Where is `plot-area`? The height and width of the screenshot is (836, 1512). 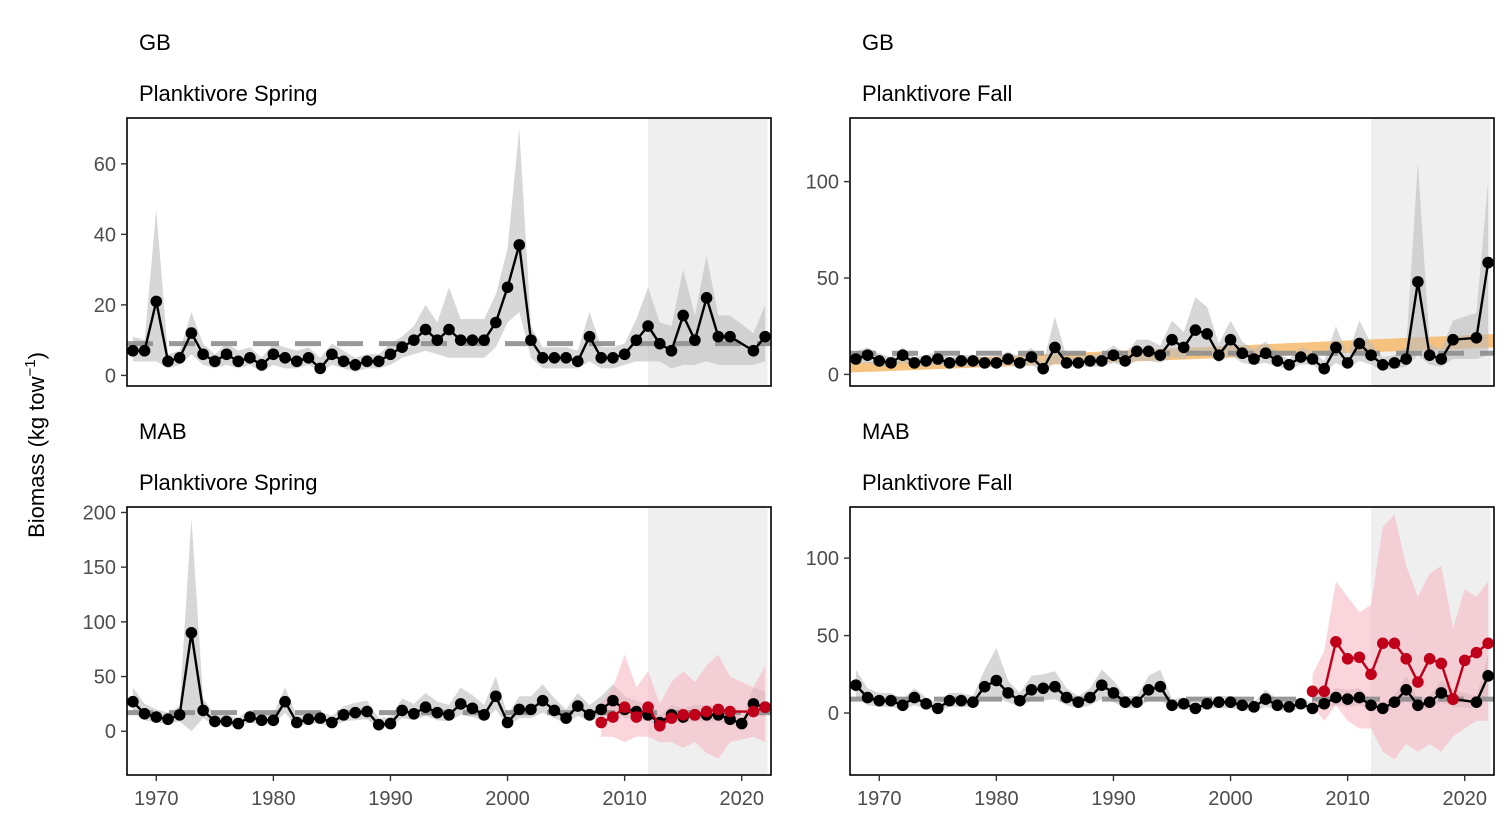
plot-area is located at coordinates (449, 641).